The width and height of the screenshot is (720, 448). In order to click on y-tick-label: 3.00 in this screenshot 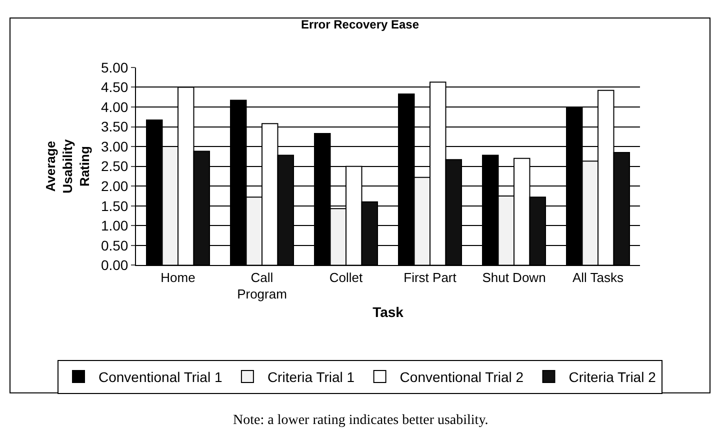, I will do `click(114, 146)`.